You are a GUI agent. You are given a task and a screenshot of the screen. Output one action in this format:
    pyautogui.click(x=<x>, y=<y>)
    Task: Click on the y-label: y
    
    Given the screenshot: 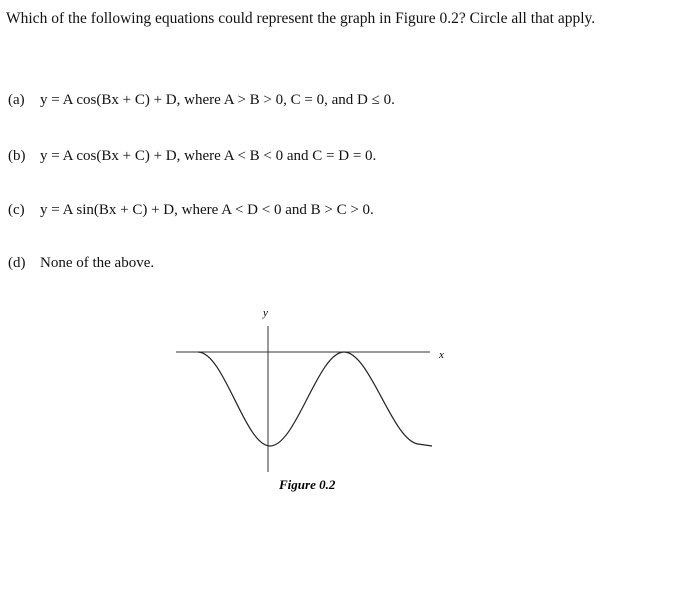 What is the action you would take?
    pyautogui.click(x=265, y=313)
    